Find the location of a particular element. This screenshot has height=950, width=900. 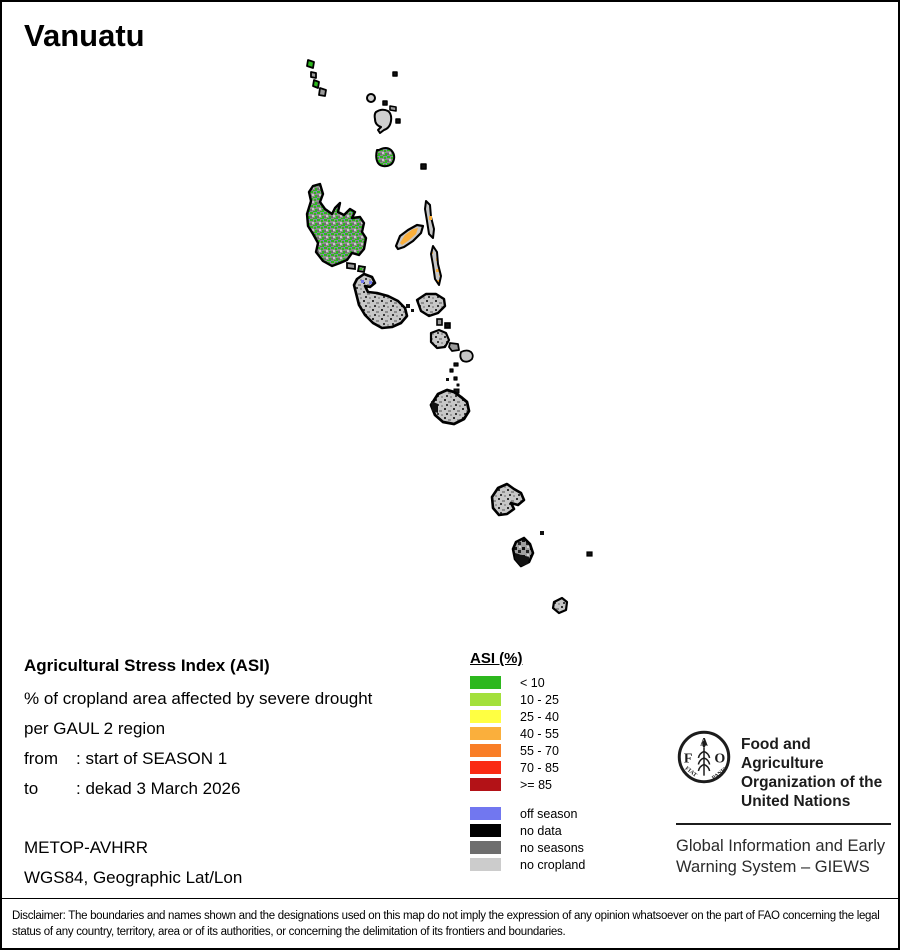

fao-logo-icon: A F O FIAT PANIS is located at coordinates (704, 757).